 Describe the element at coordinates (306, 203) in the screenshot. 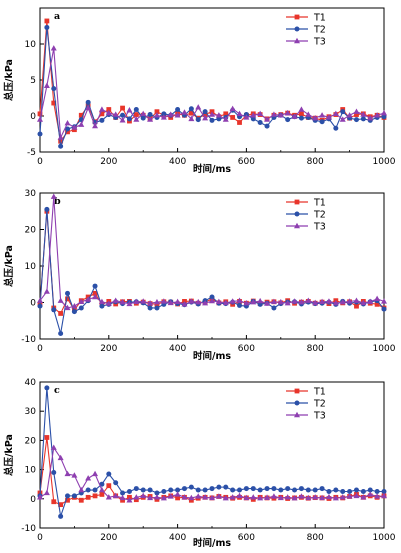

I see `legend-entry: T1` at that location.